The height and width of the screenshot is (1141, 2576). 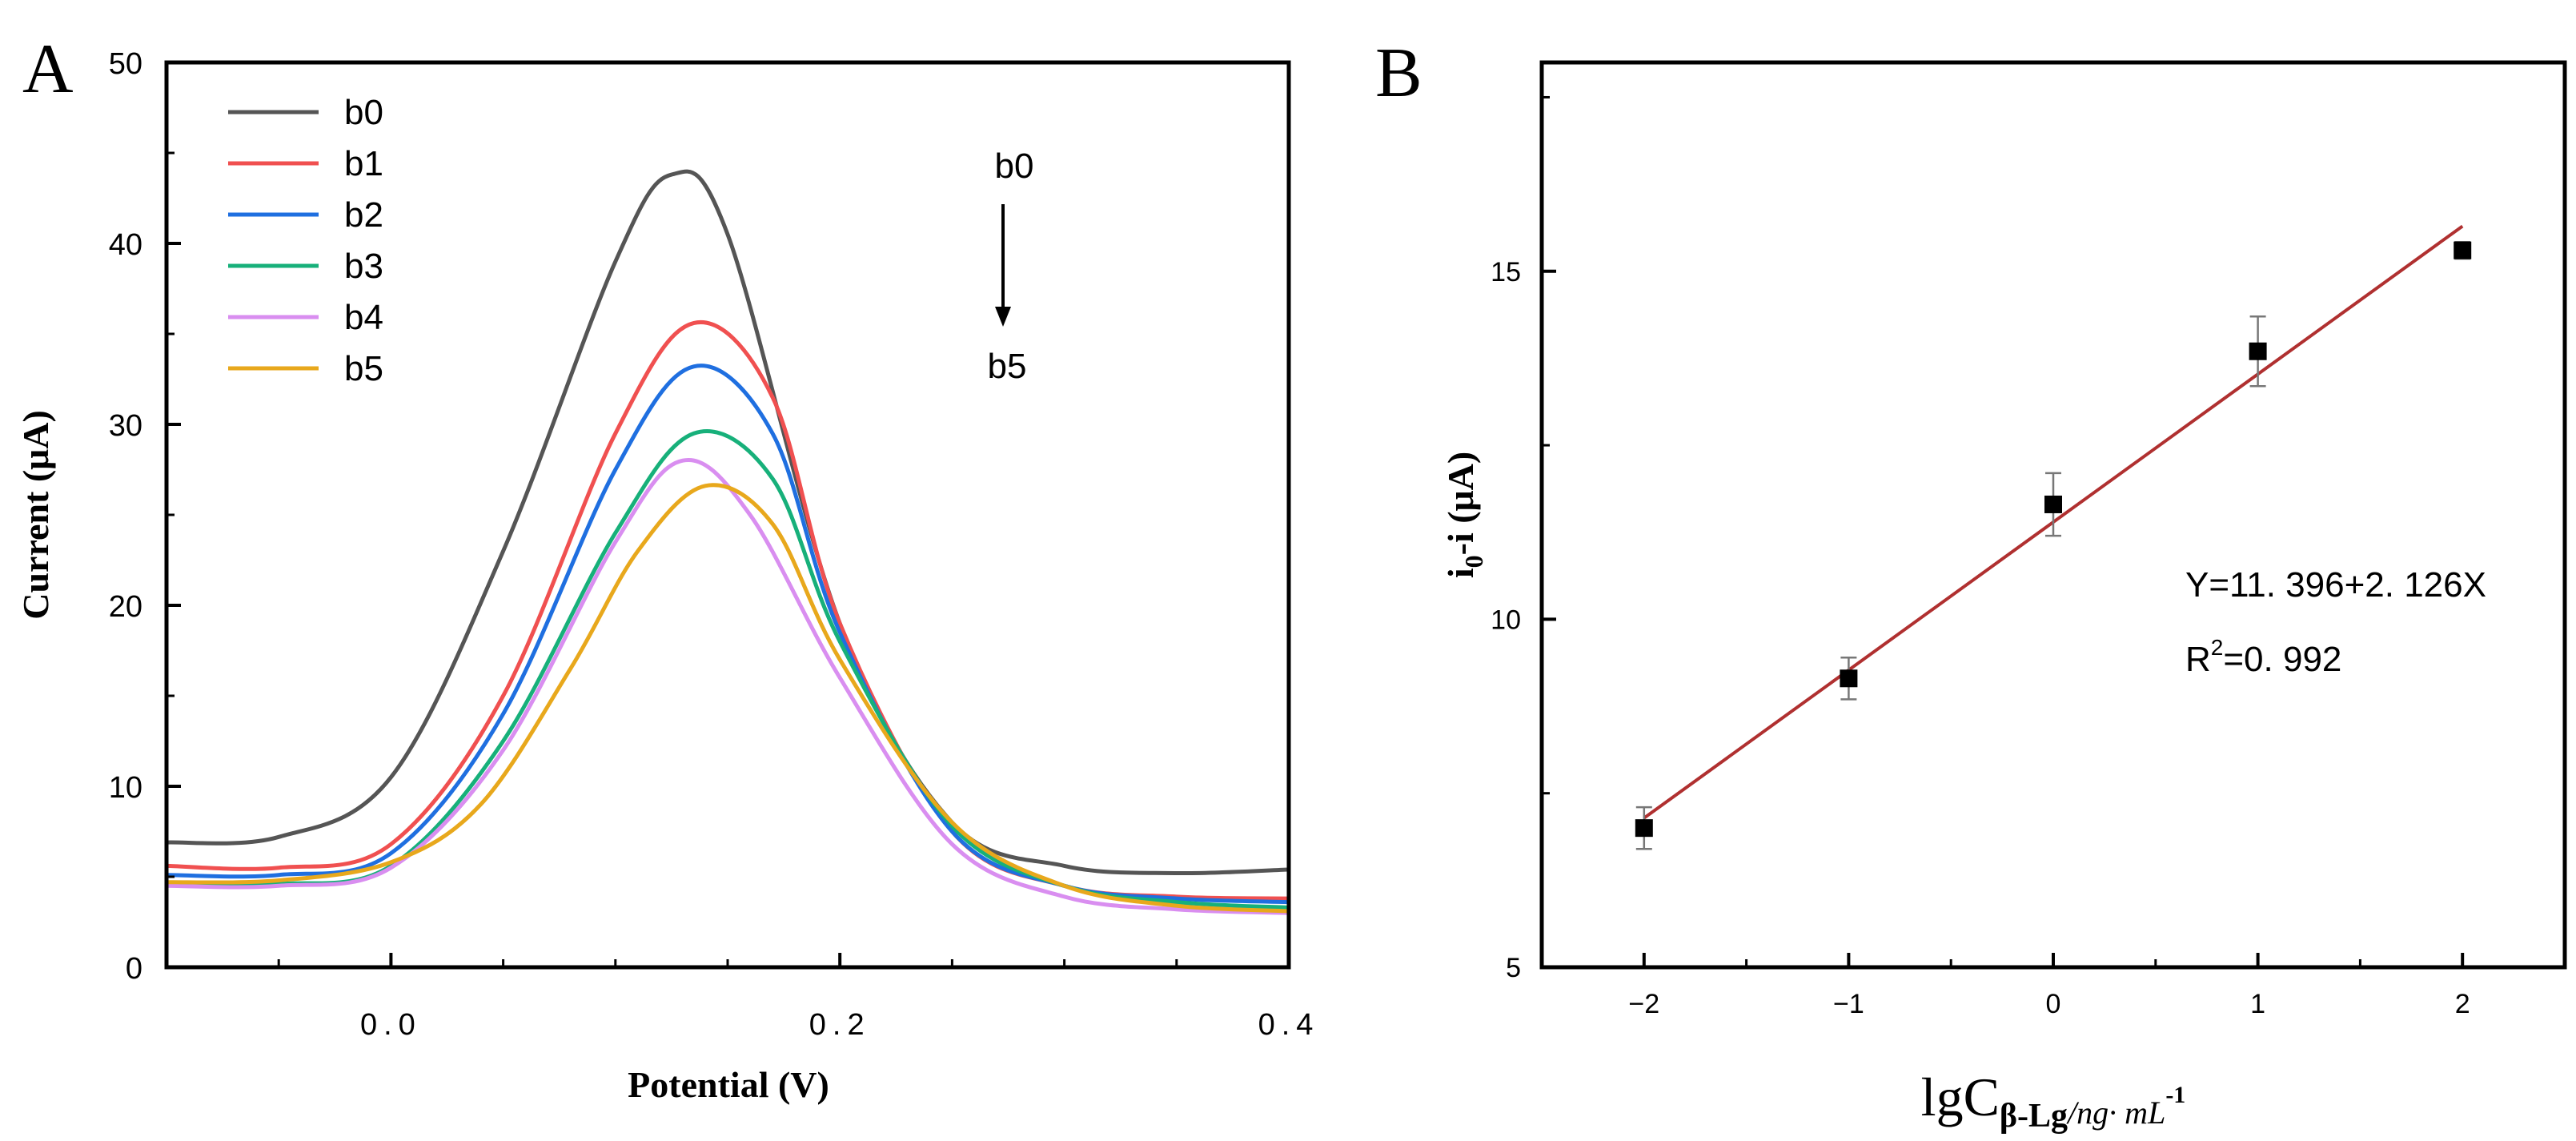 I want to click on panel-b-x-axis-label: lgCβ-Lg/ng· mL-1, so click(x=2053, y=1101).